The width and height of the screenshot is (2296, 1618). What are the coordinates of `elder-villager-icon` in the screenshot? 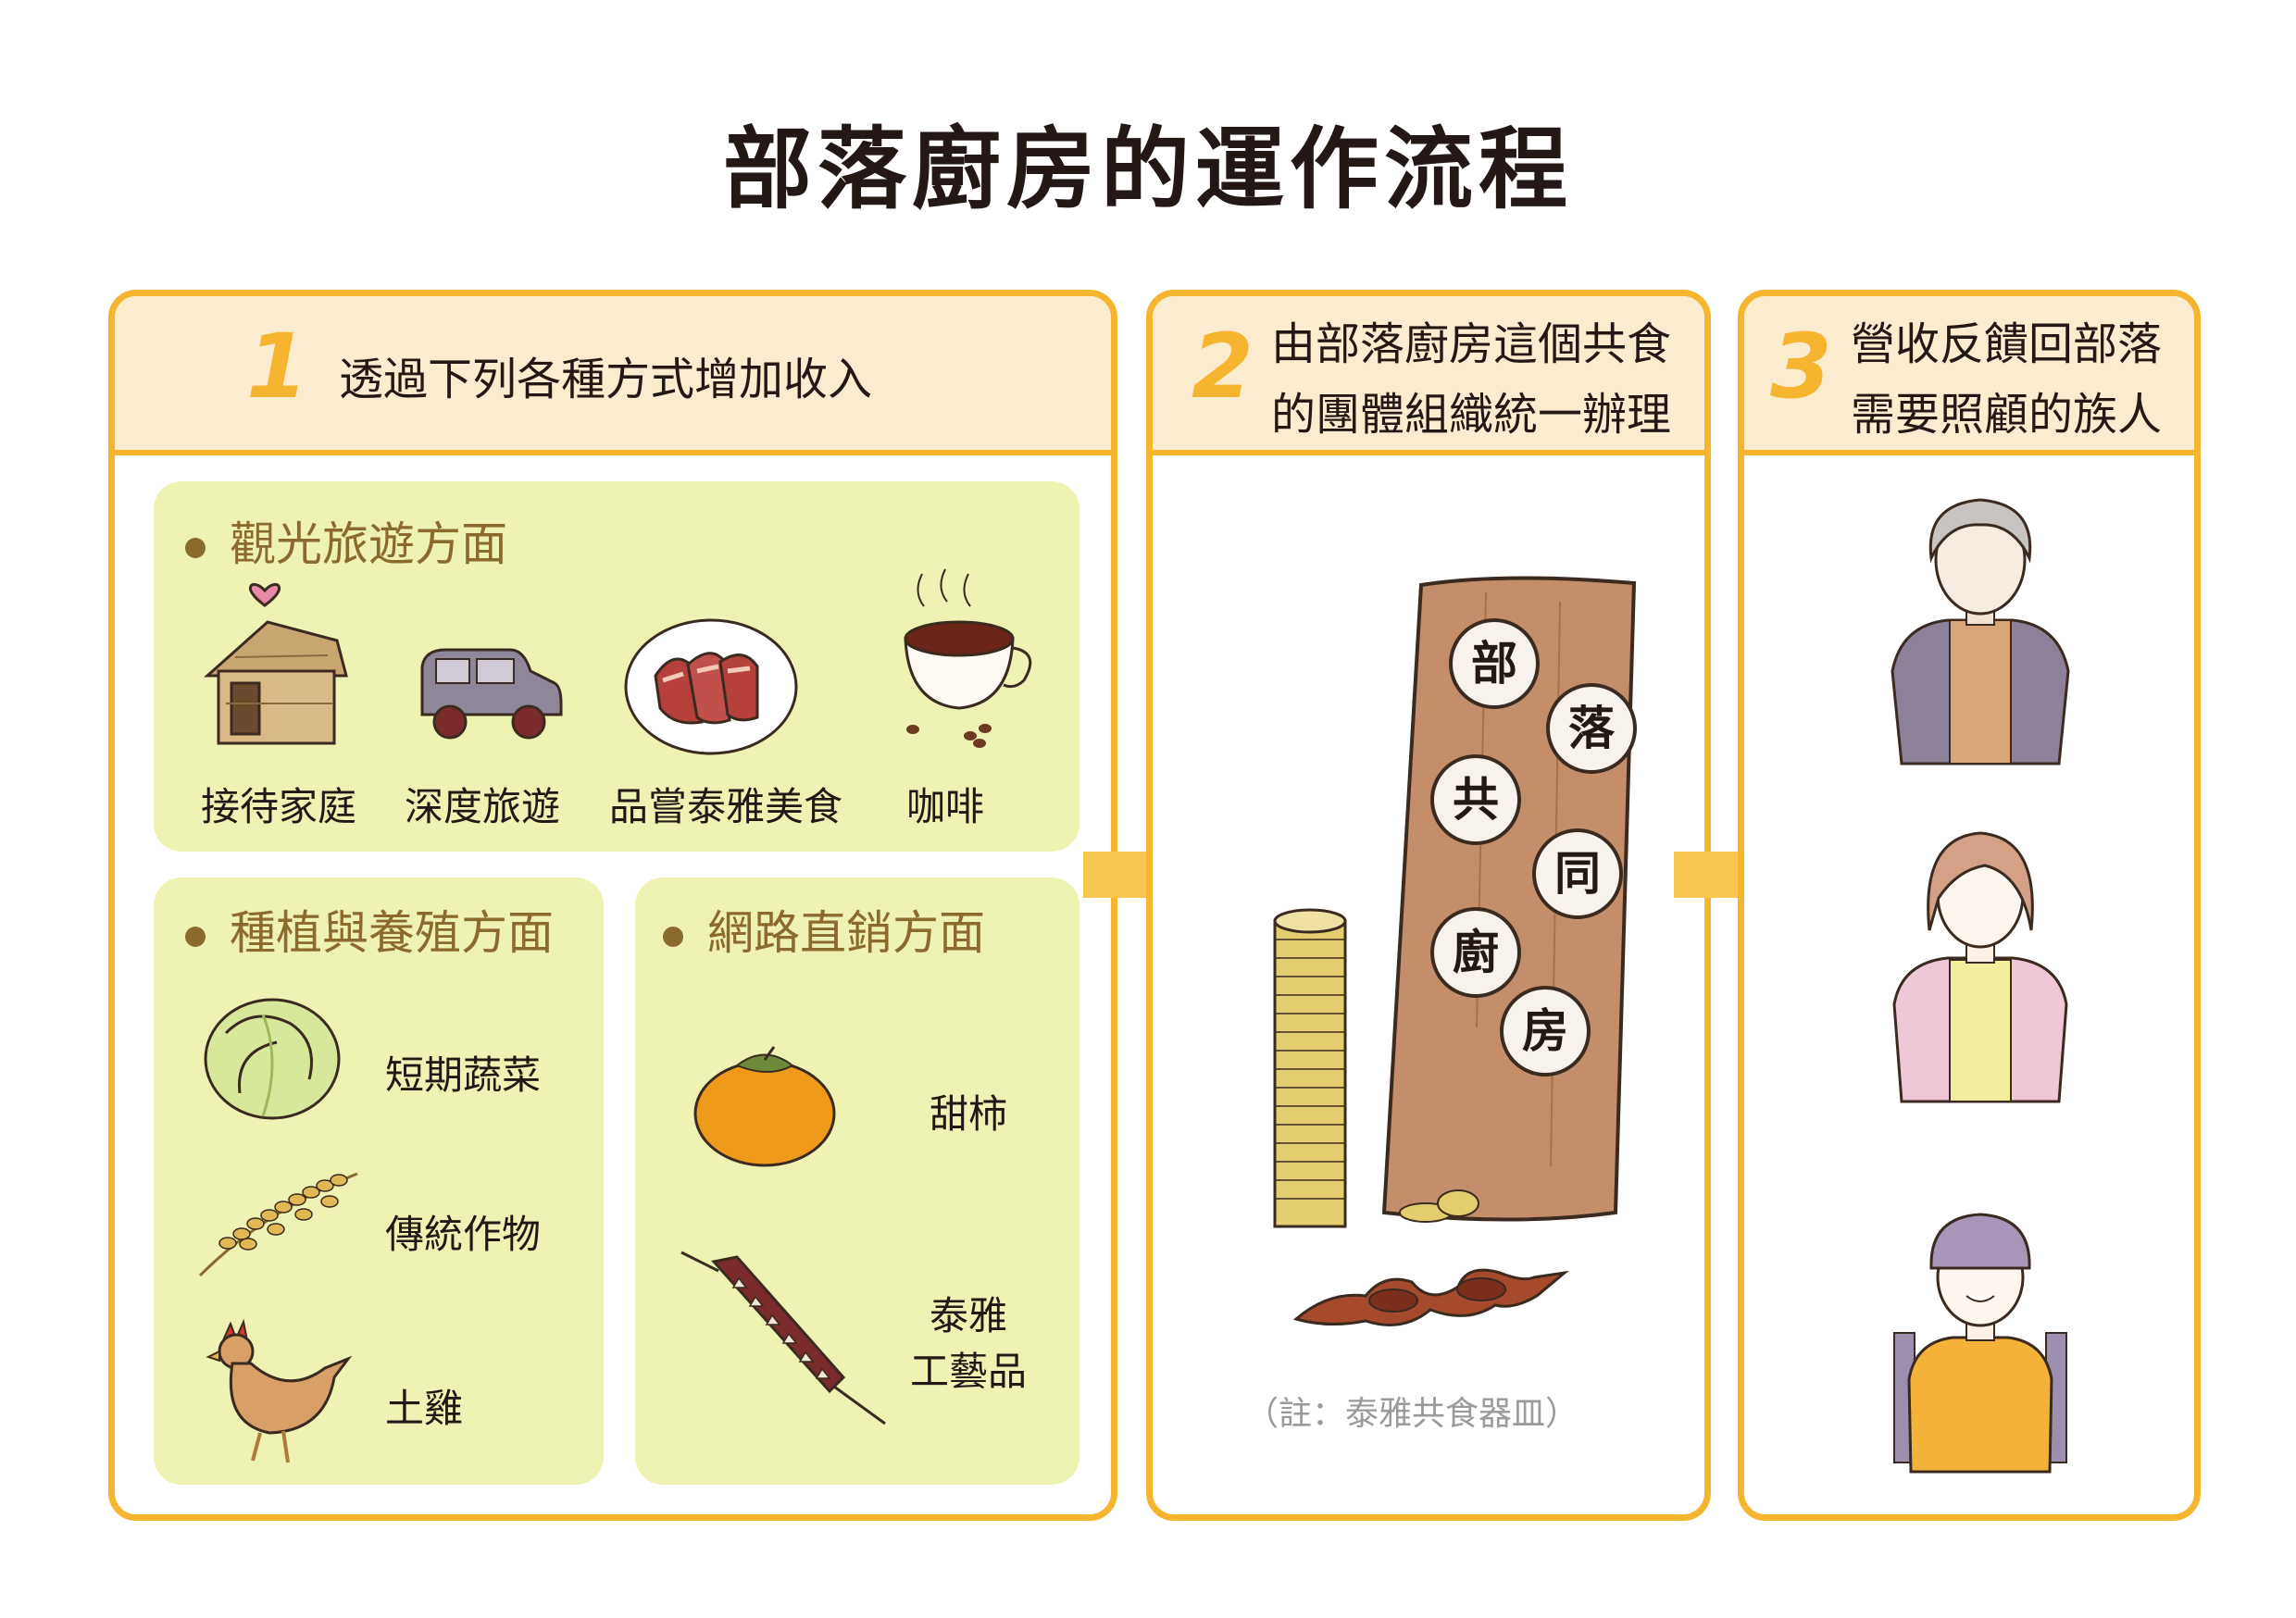 It's located at (1980, 631).